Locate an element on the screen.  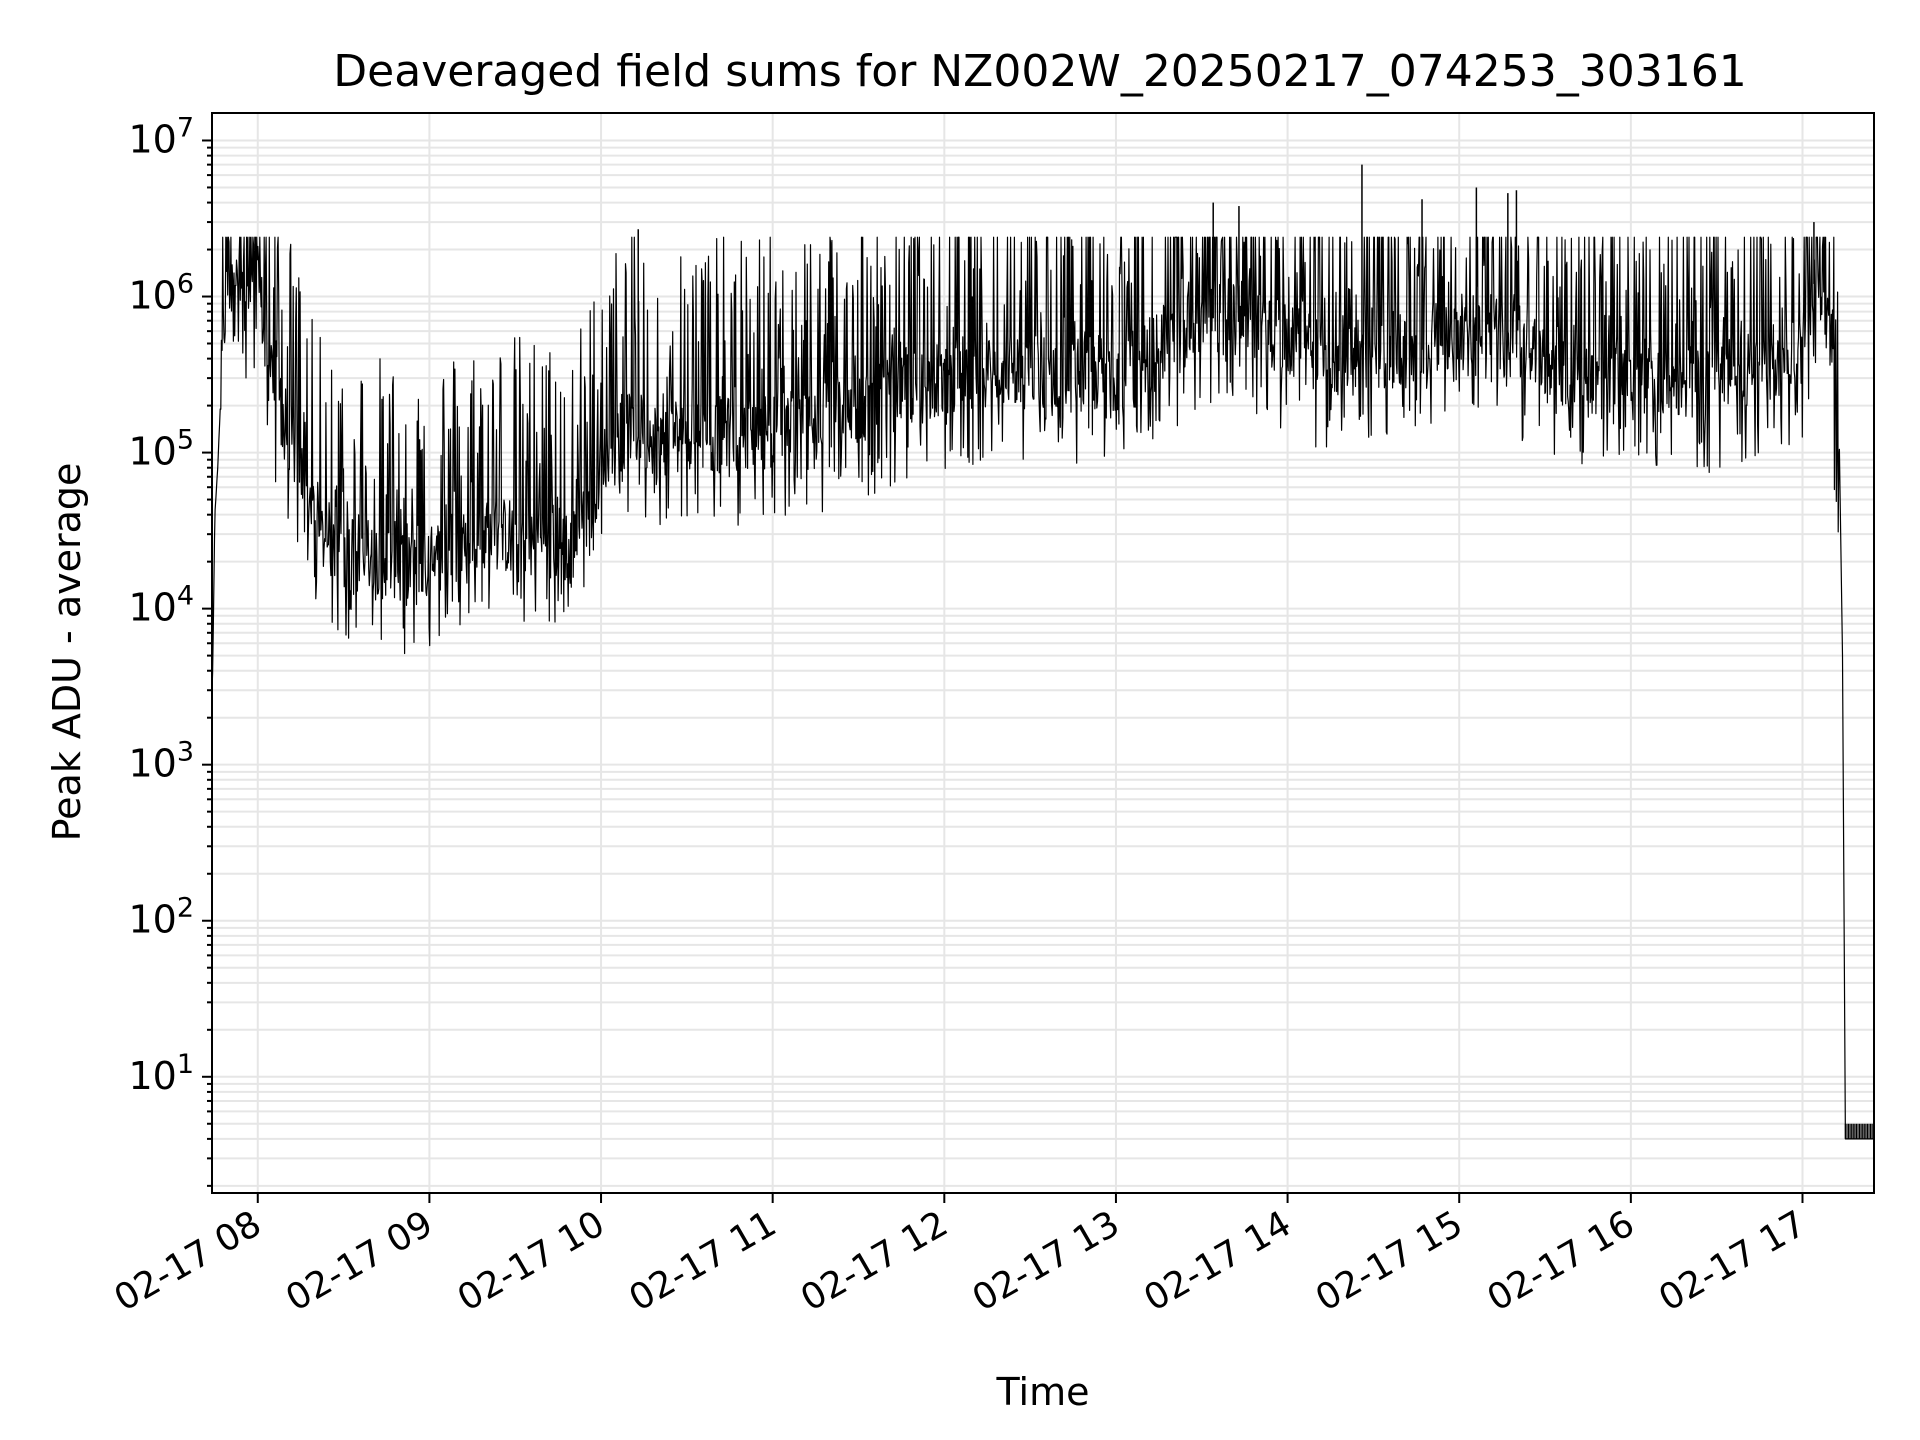
y-tick-label: 103 is located at coordinates (161, 761).